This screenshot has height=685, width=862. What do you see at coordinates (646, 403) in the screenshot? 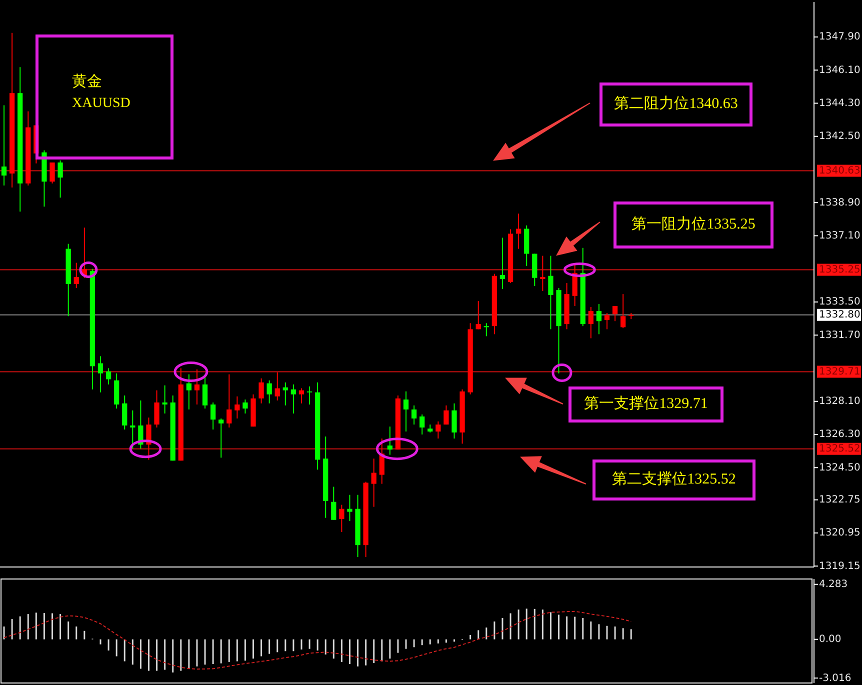
I see `annotation: 第一支撑位1329.71` at bounding box center [646, 403].